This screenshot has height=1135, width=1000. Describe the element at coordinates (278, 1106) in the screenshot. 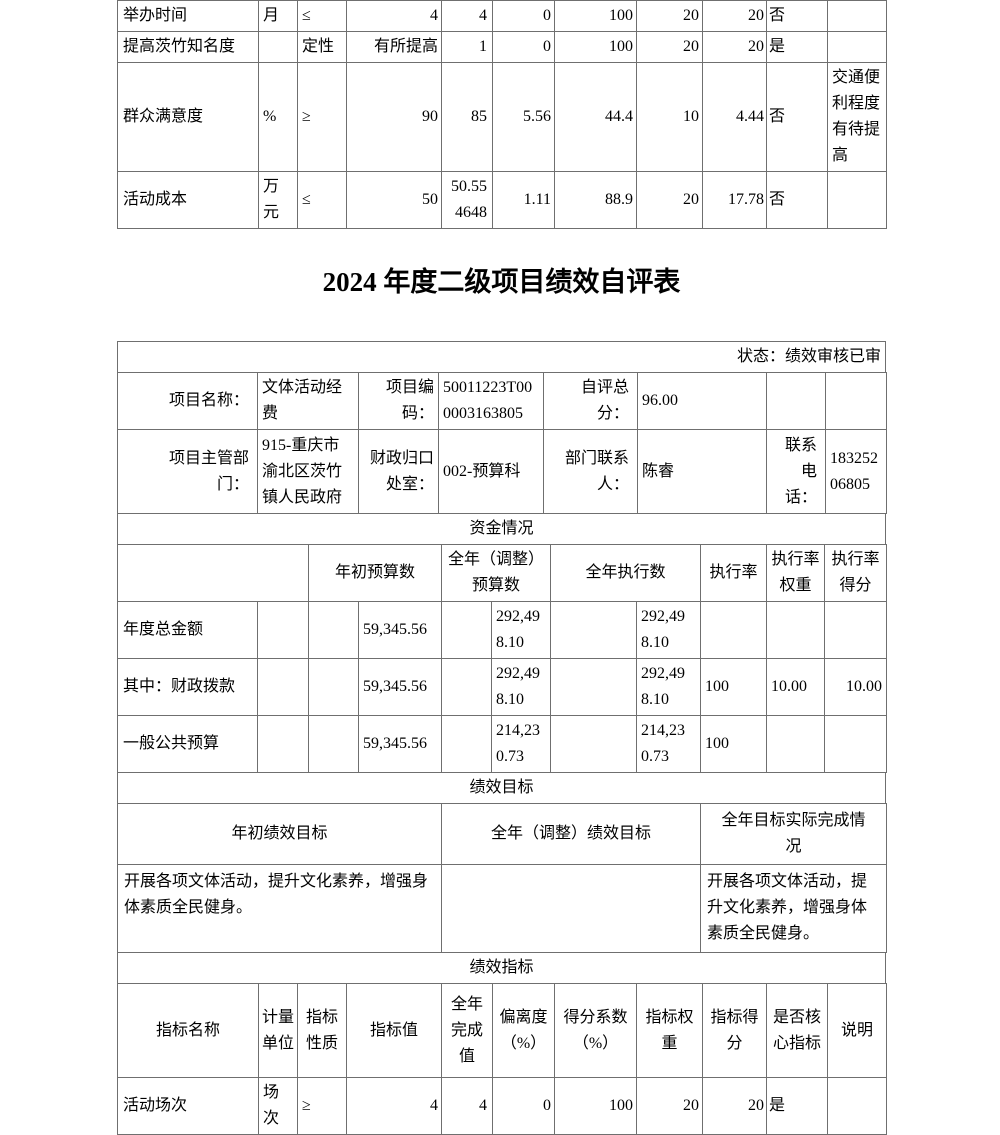

I see `unit-cell: 场次` at that location.